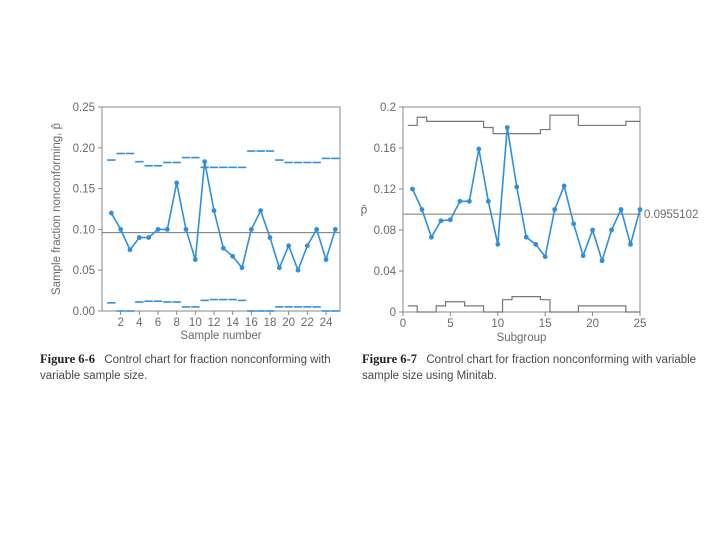 The height and width of the screenshot is (540, 720). I want to click on x-tick-label: 5, so click(450, 324).